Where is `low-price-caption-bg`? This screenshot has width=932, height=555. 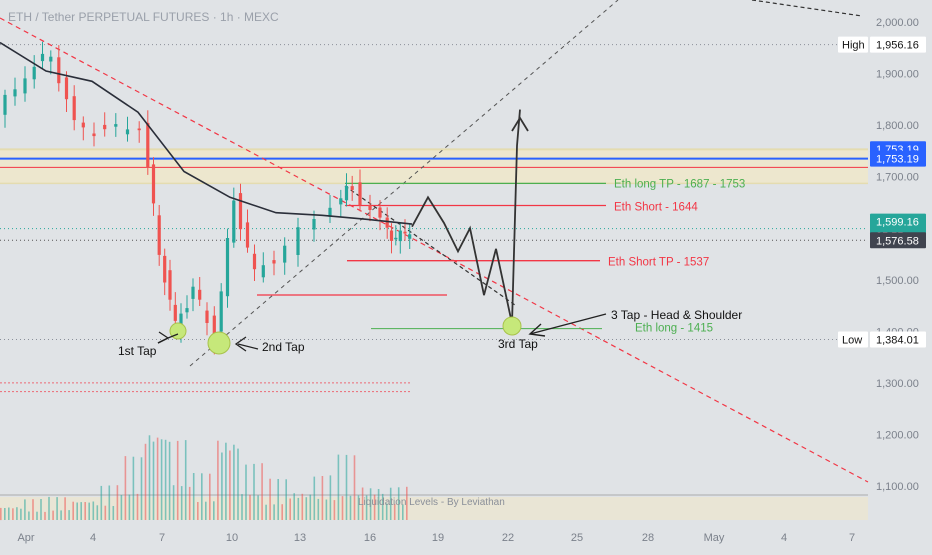
low-price-caption-bg is located at coordinates (853, 339).